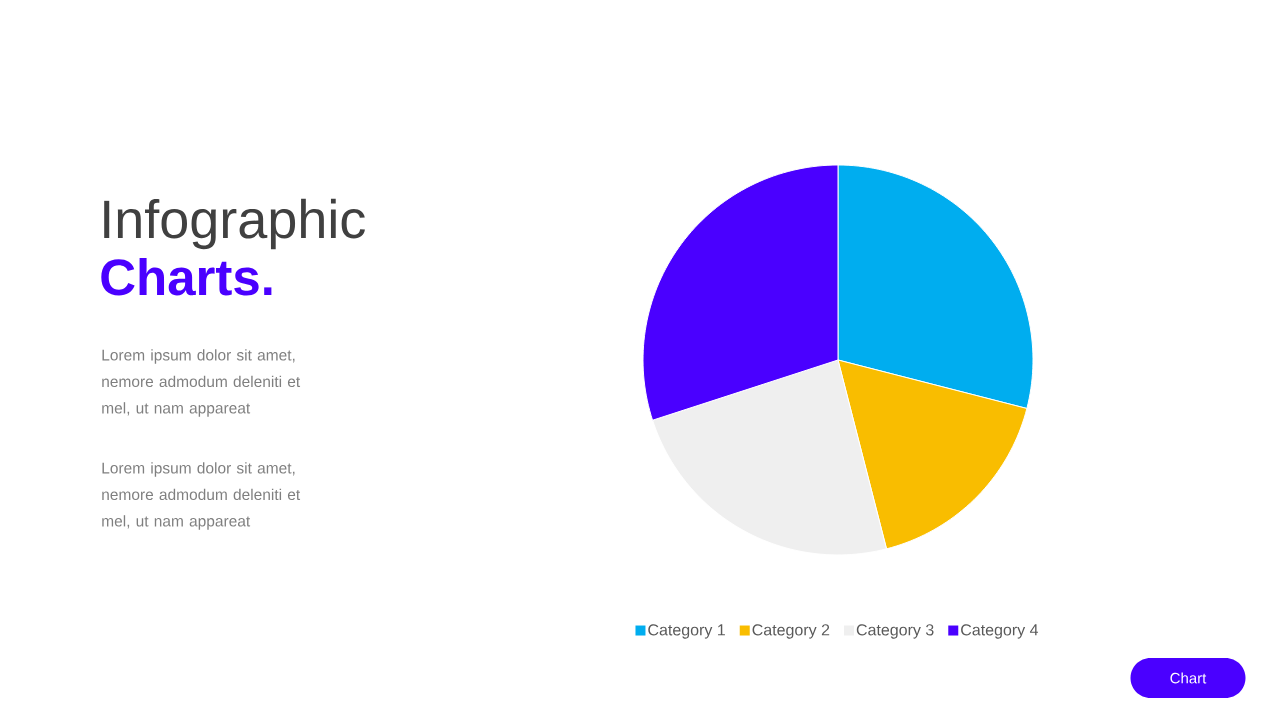 This screenshot has height=720, width=1280. I want to click on text: Charts., so click(186, 277).